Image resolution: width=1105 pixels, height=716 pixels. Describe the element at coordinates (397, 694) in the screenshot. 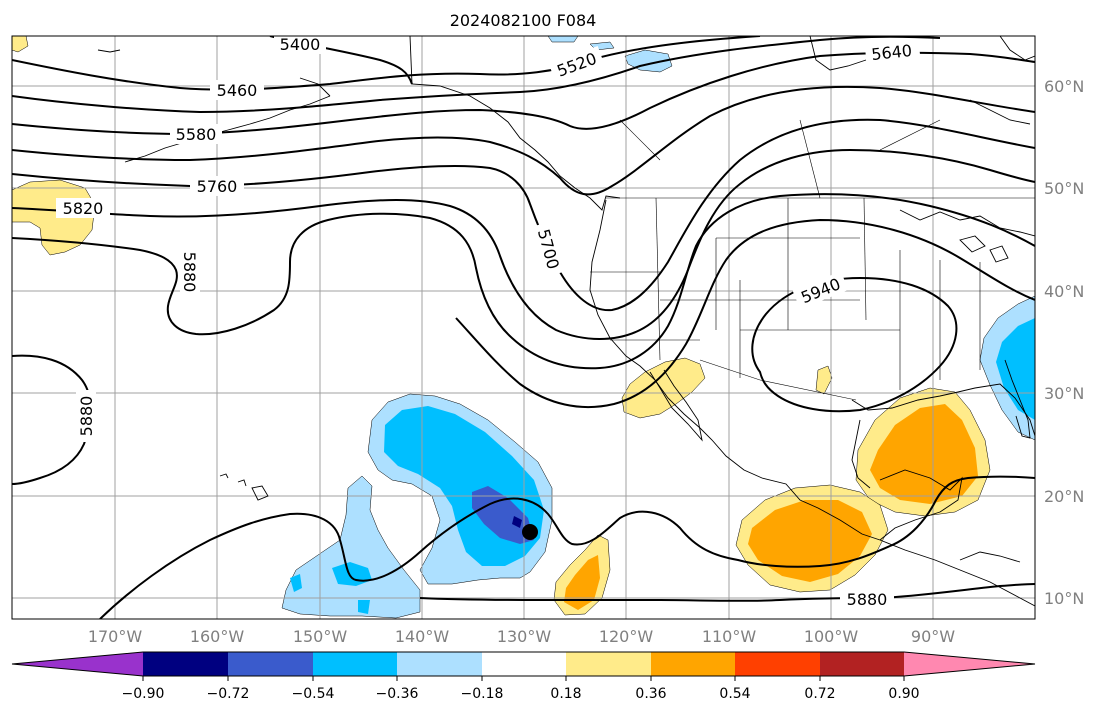

I see `colorbar-tick-label: −0.36` at that location.